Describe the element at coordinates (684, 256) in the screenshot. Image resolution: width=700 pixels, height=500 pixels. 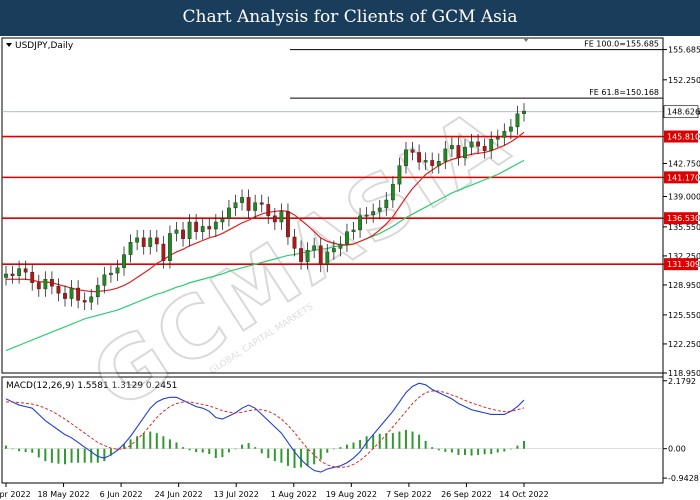
I see `price-tick-label: 132.250` at that location.